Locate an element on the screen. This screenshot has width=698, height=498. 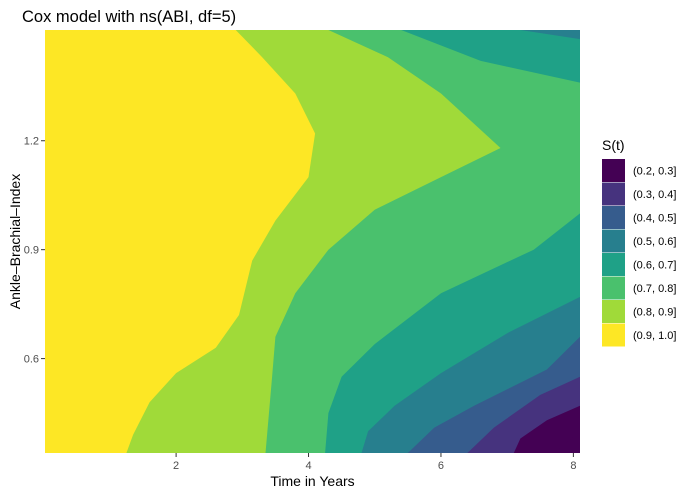
y-tick-label: 0.9 is located at coordinates (31, 251).